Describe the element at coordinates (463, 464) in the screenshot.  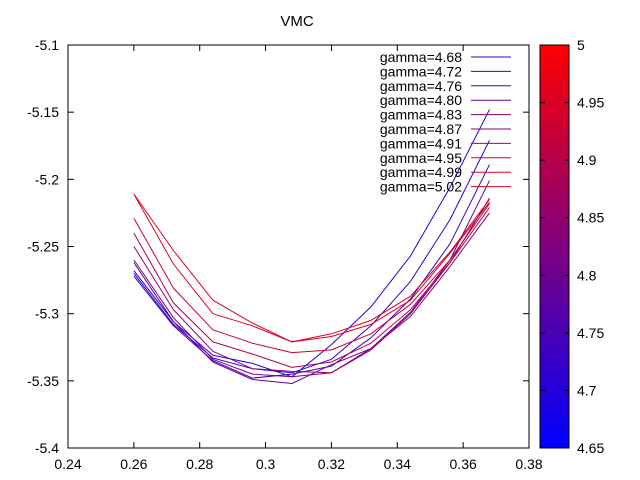
I see `x-tick-label: 0.36` at that location.